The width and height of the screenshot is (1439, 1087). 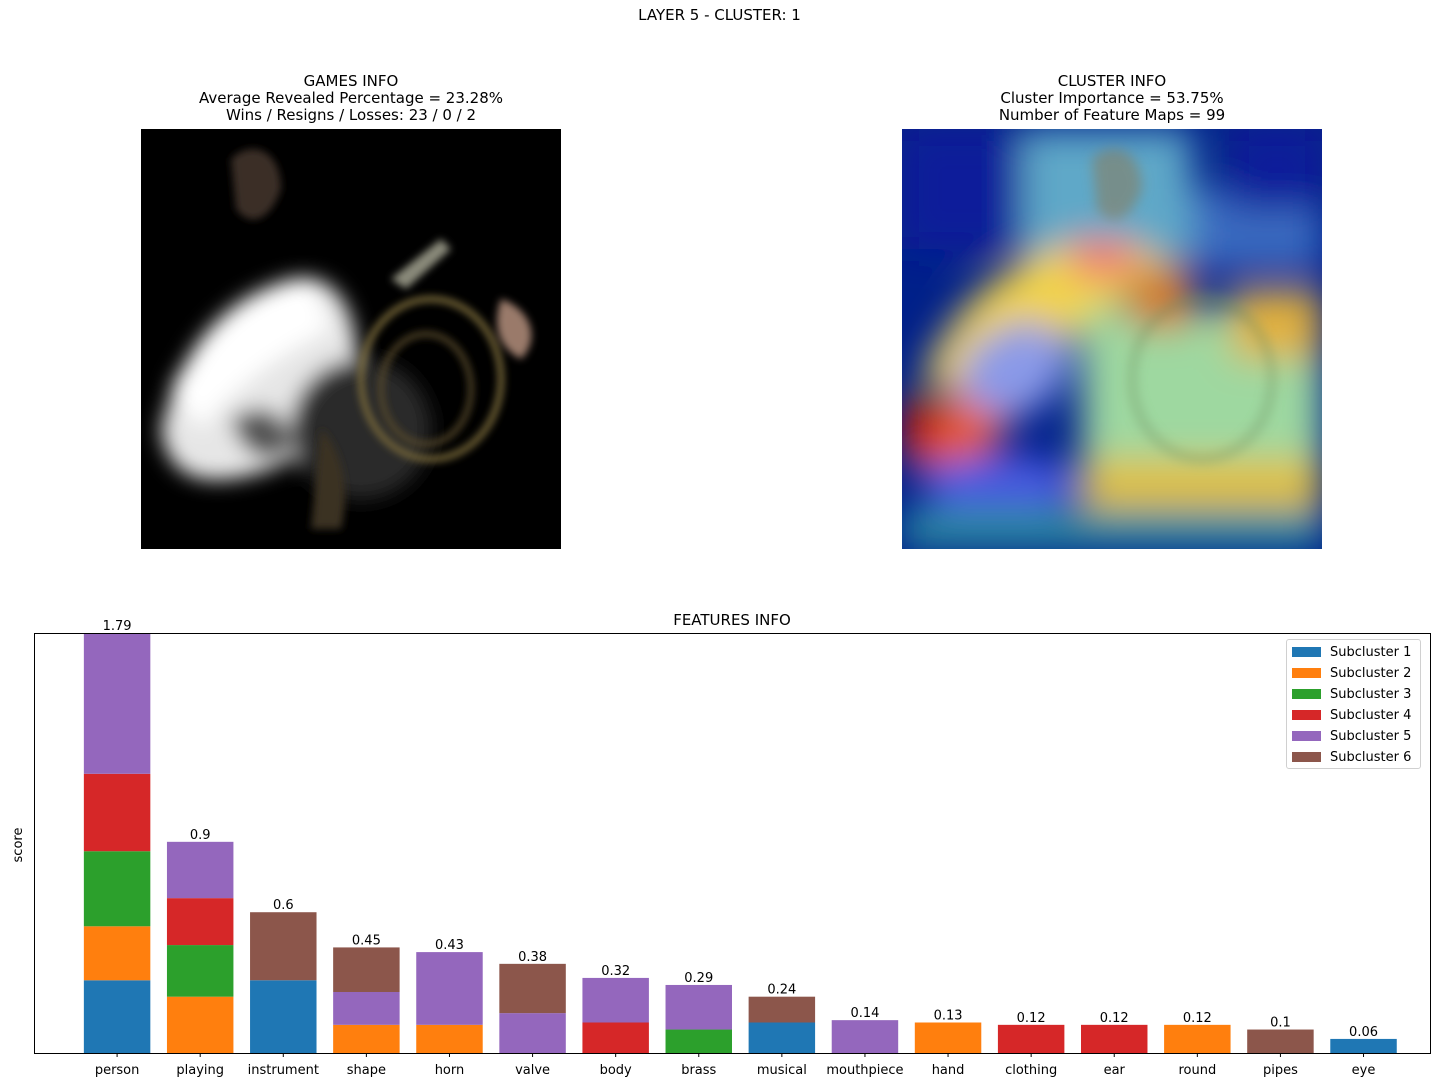 I want to click on legend-label-subcluster-5: Subcluster 5, so click(x=1371, y=736).